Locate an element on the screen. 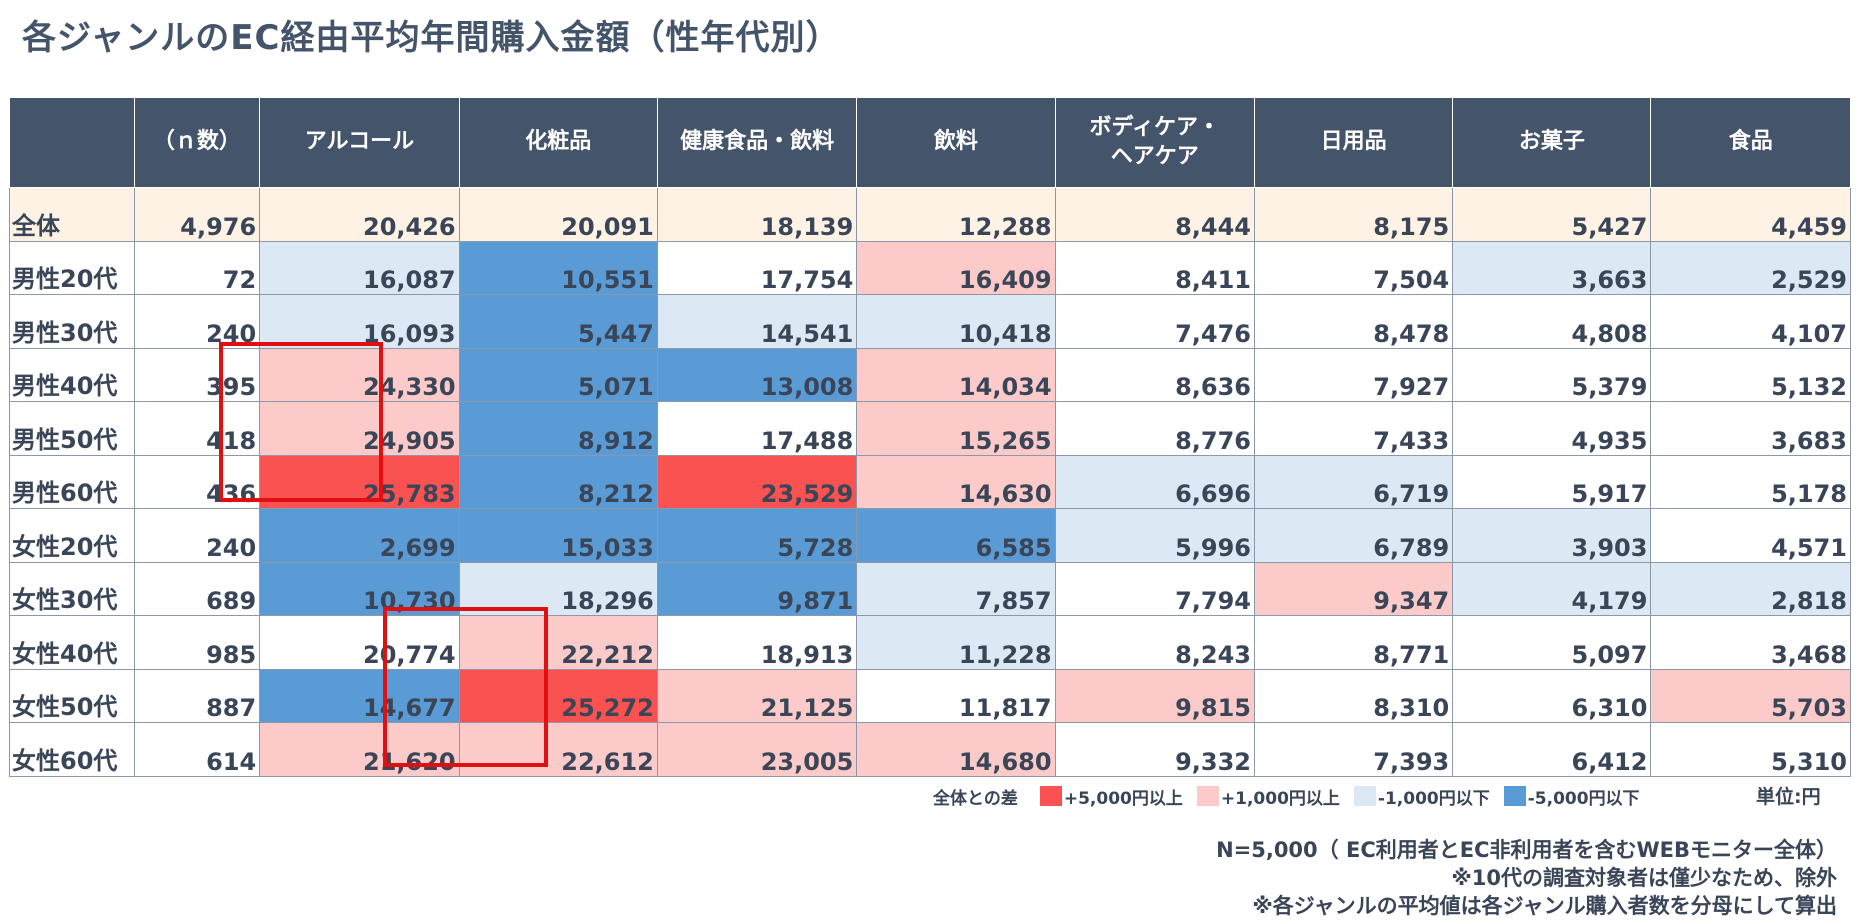 Image resolution: width=1870 pixels, height=920 pixels. header-genre-1: アルコール is located at coordinates (359, 142).